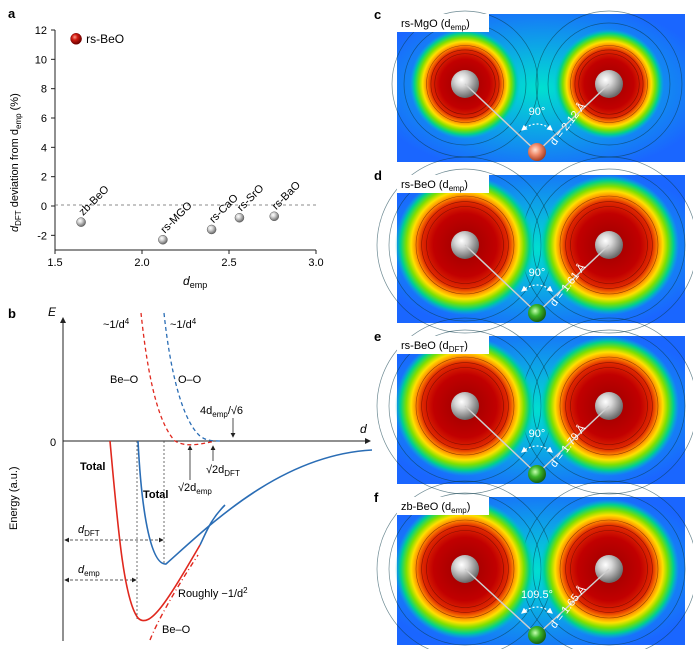 This screenshot has width=693, height=649. Describe the element at coordinates (54, 263) in the screenshot. I see `panel-a-xtick-label: 1.5` at that location.